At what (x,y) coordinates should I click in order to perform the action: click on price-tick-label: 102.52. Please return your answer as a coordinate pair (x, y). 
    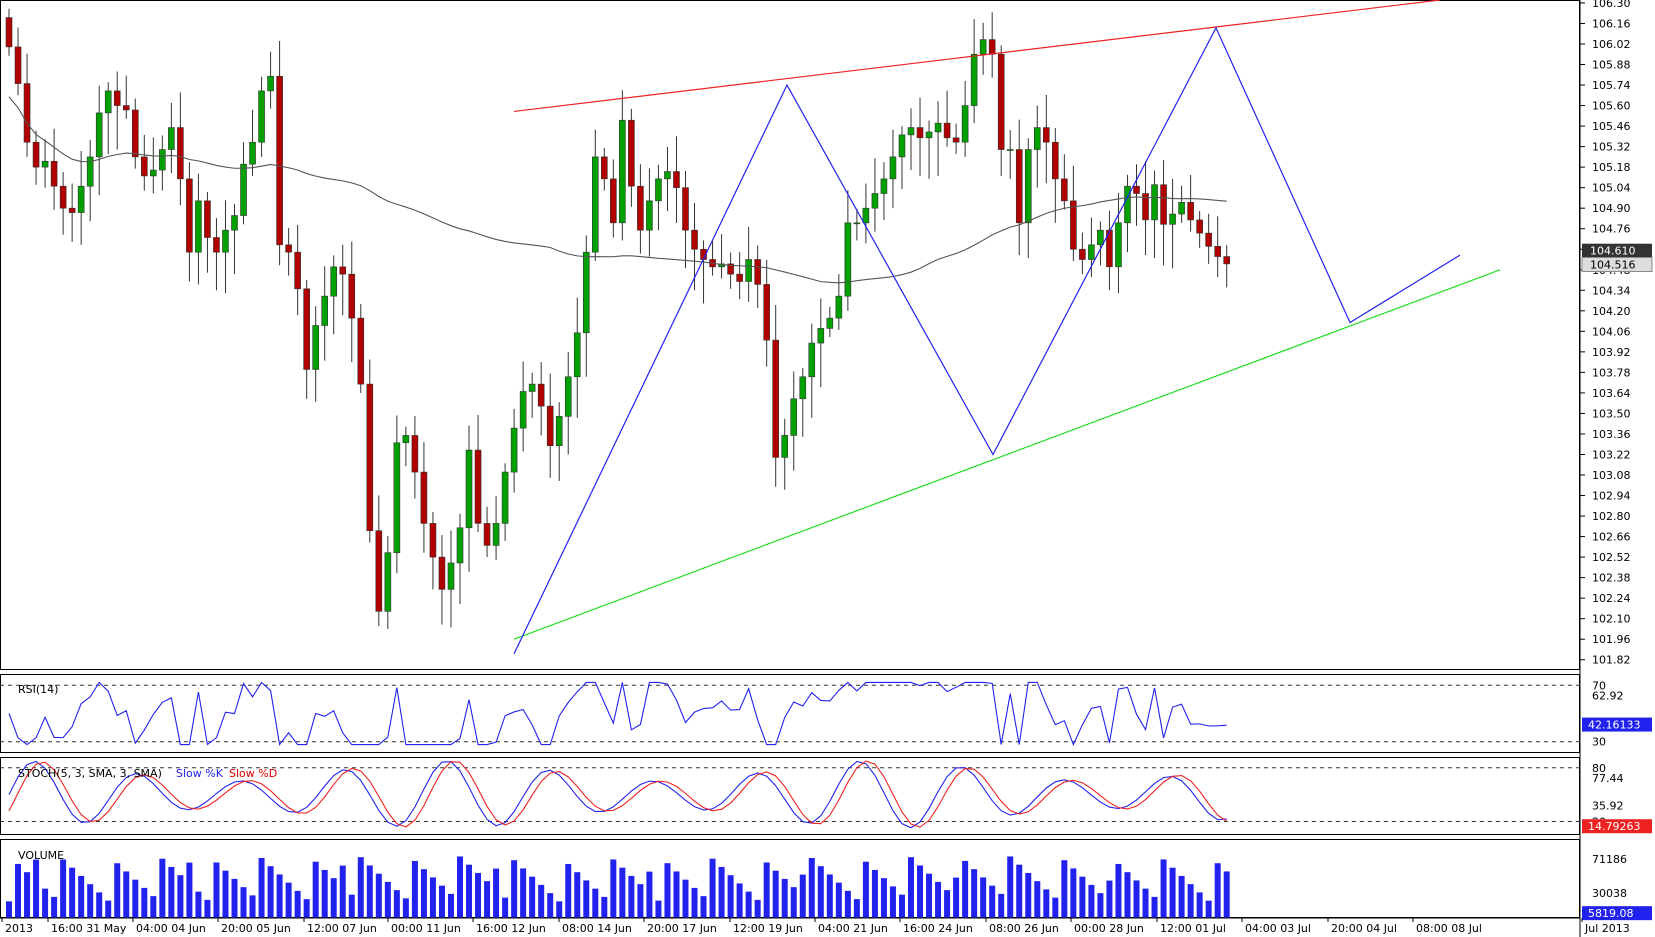
    Looking at the image, I should click on (1611, 557).